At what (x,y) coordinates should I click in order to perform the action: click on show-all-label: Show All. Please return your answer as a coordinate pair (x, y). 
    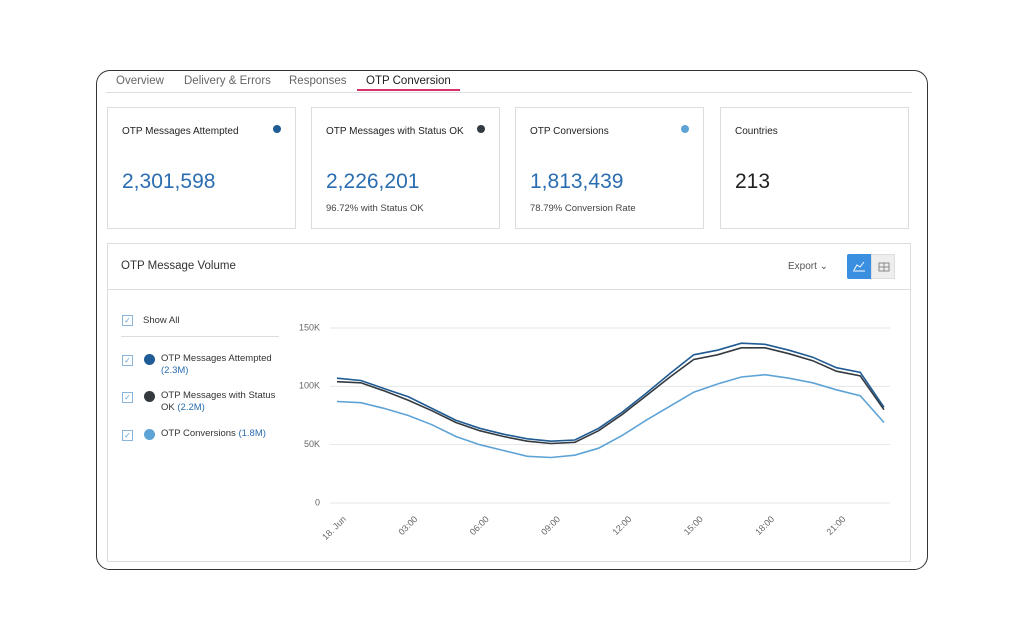
    Looking at the image, I should click on (161, 320).